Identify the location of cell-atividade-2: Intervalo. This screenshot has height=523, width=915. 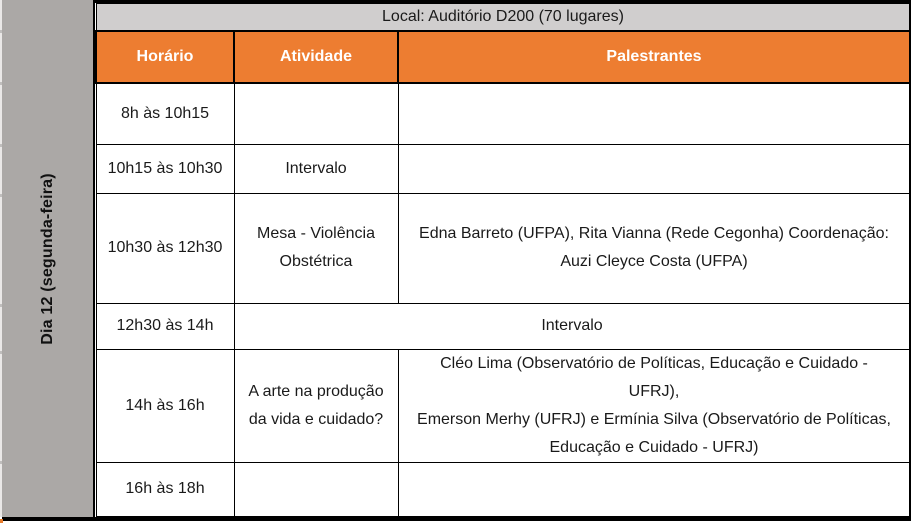
(316, 169).